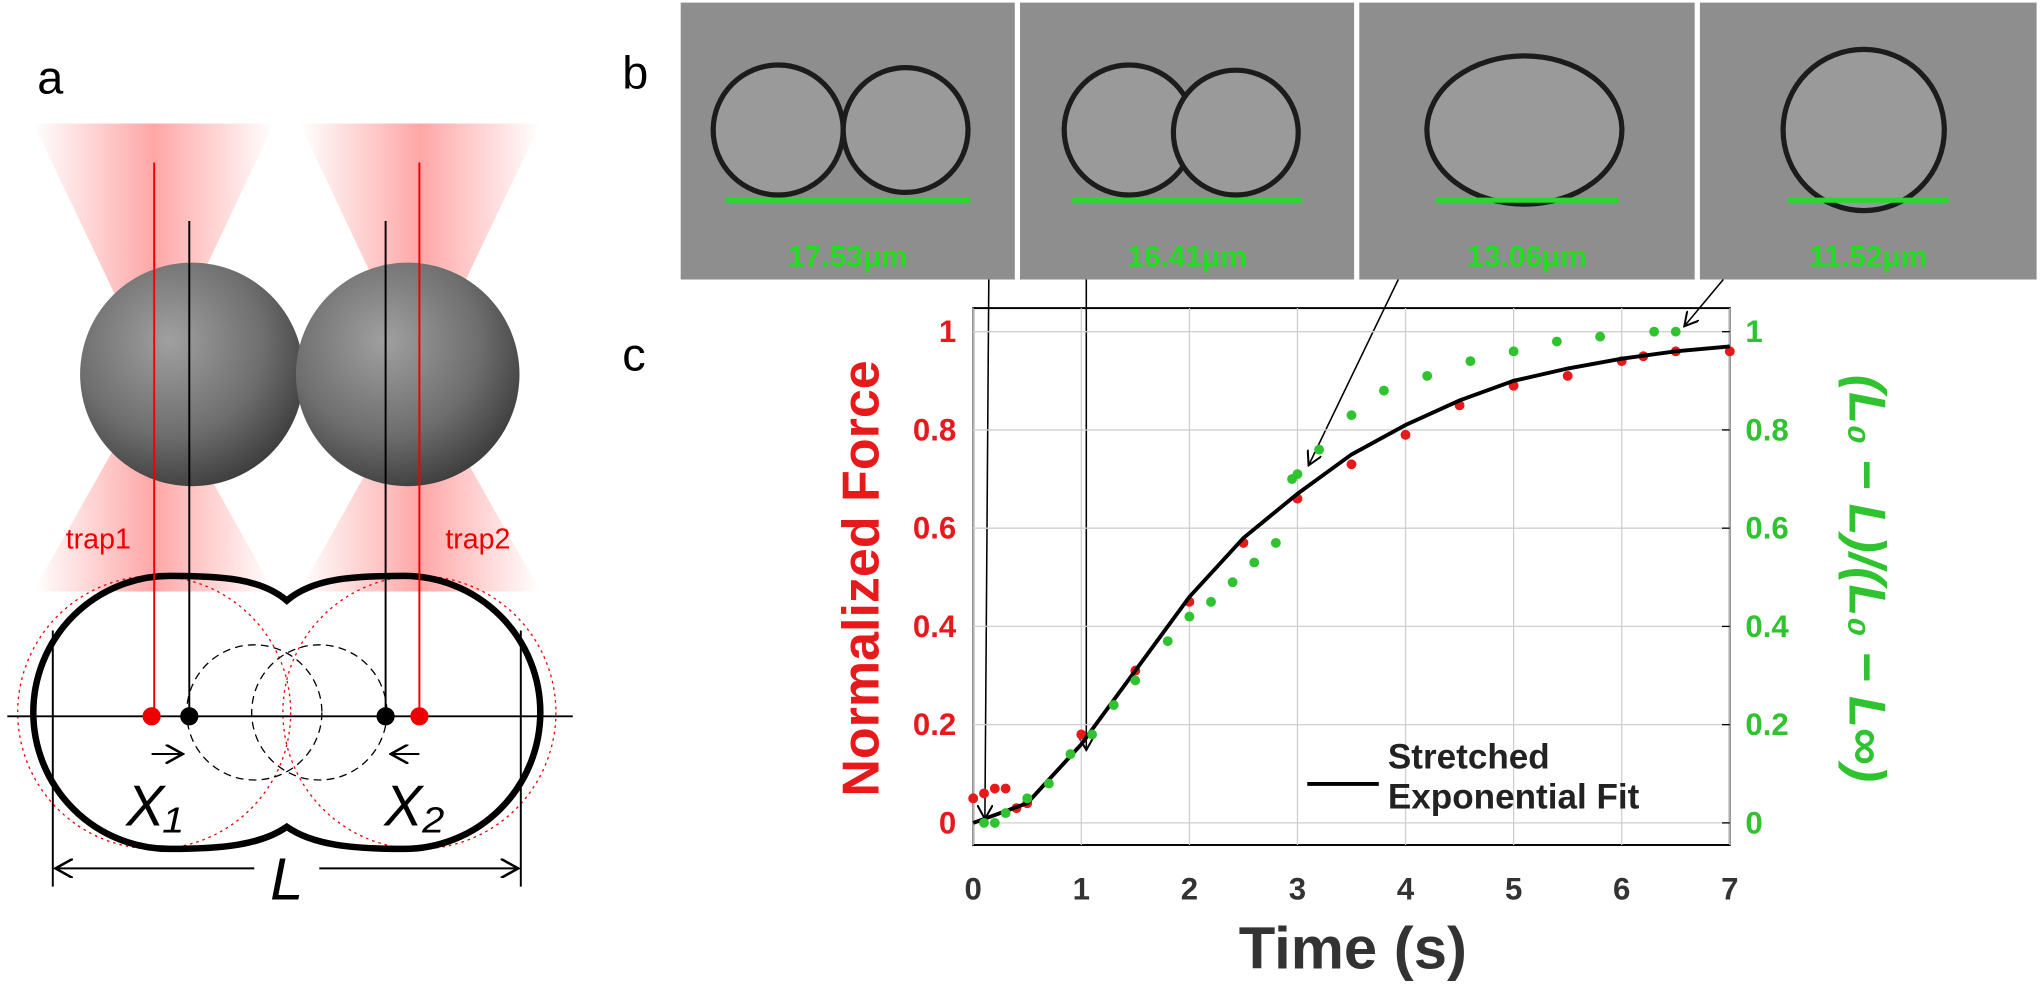  Describe the element at coordinates (1868, 257) in the screenshot. I see `scale-label: 11.52μm` at that location.